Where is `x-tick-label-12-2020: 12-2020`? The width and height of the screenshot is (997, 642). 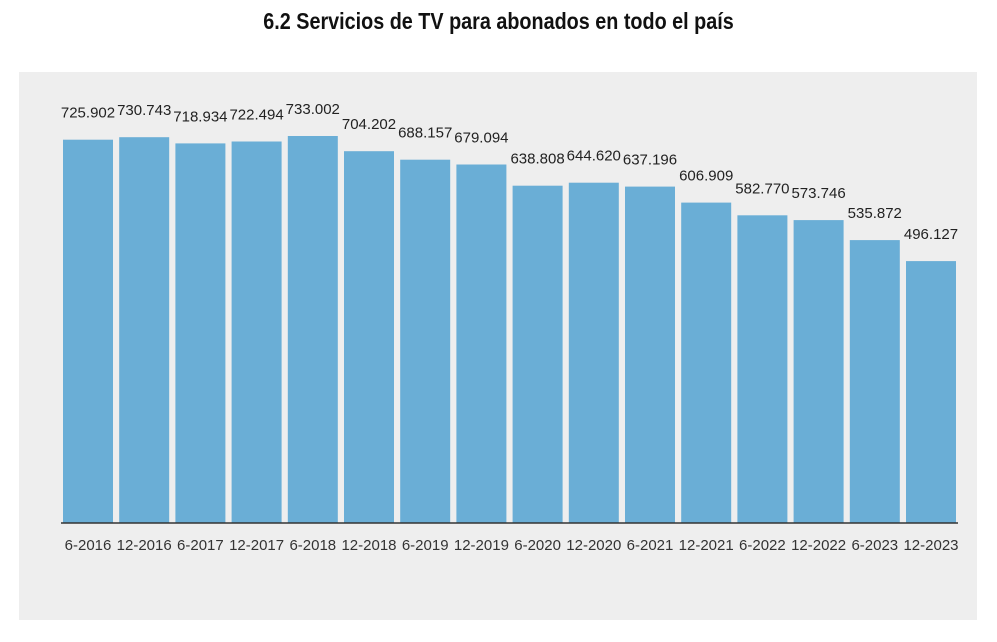 x-tick-label-12-2020: 12-2020 is located at coordinates (593, 545).